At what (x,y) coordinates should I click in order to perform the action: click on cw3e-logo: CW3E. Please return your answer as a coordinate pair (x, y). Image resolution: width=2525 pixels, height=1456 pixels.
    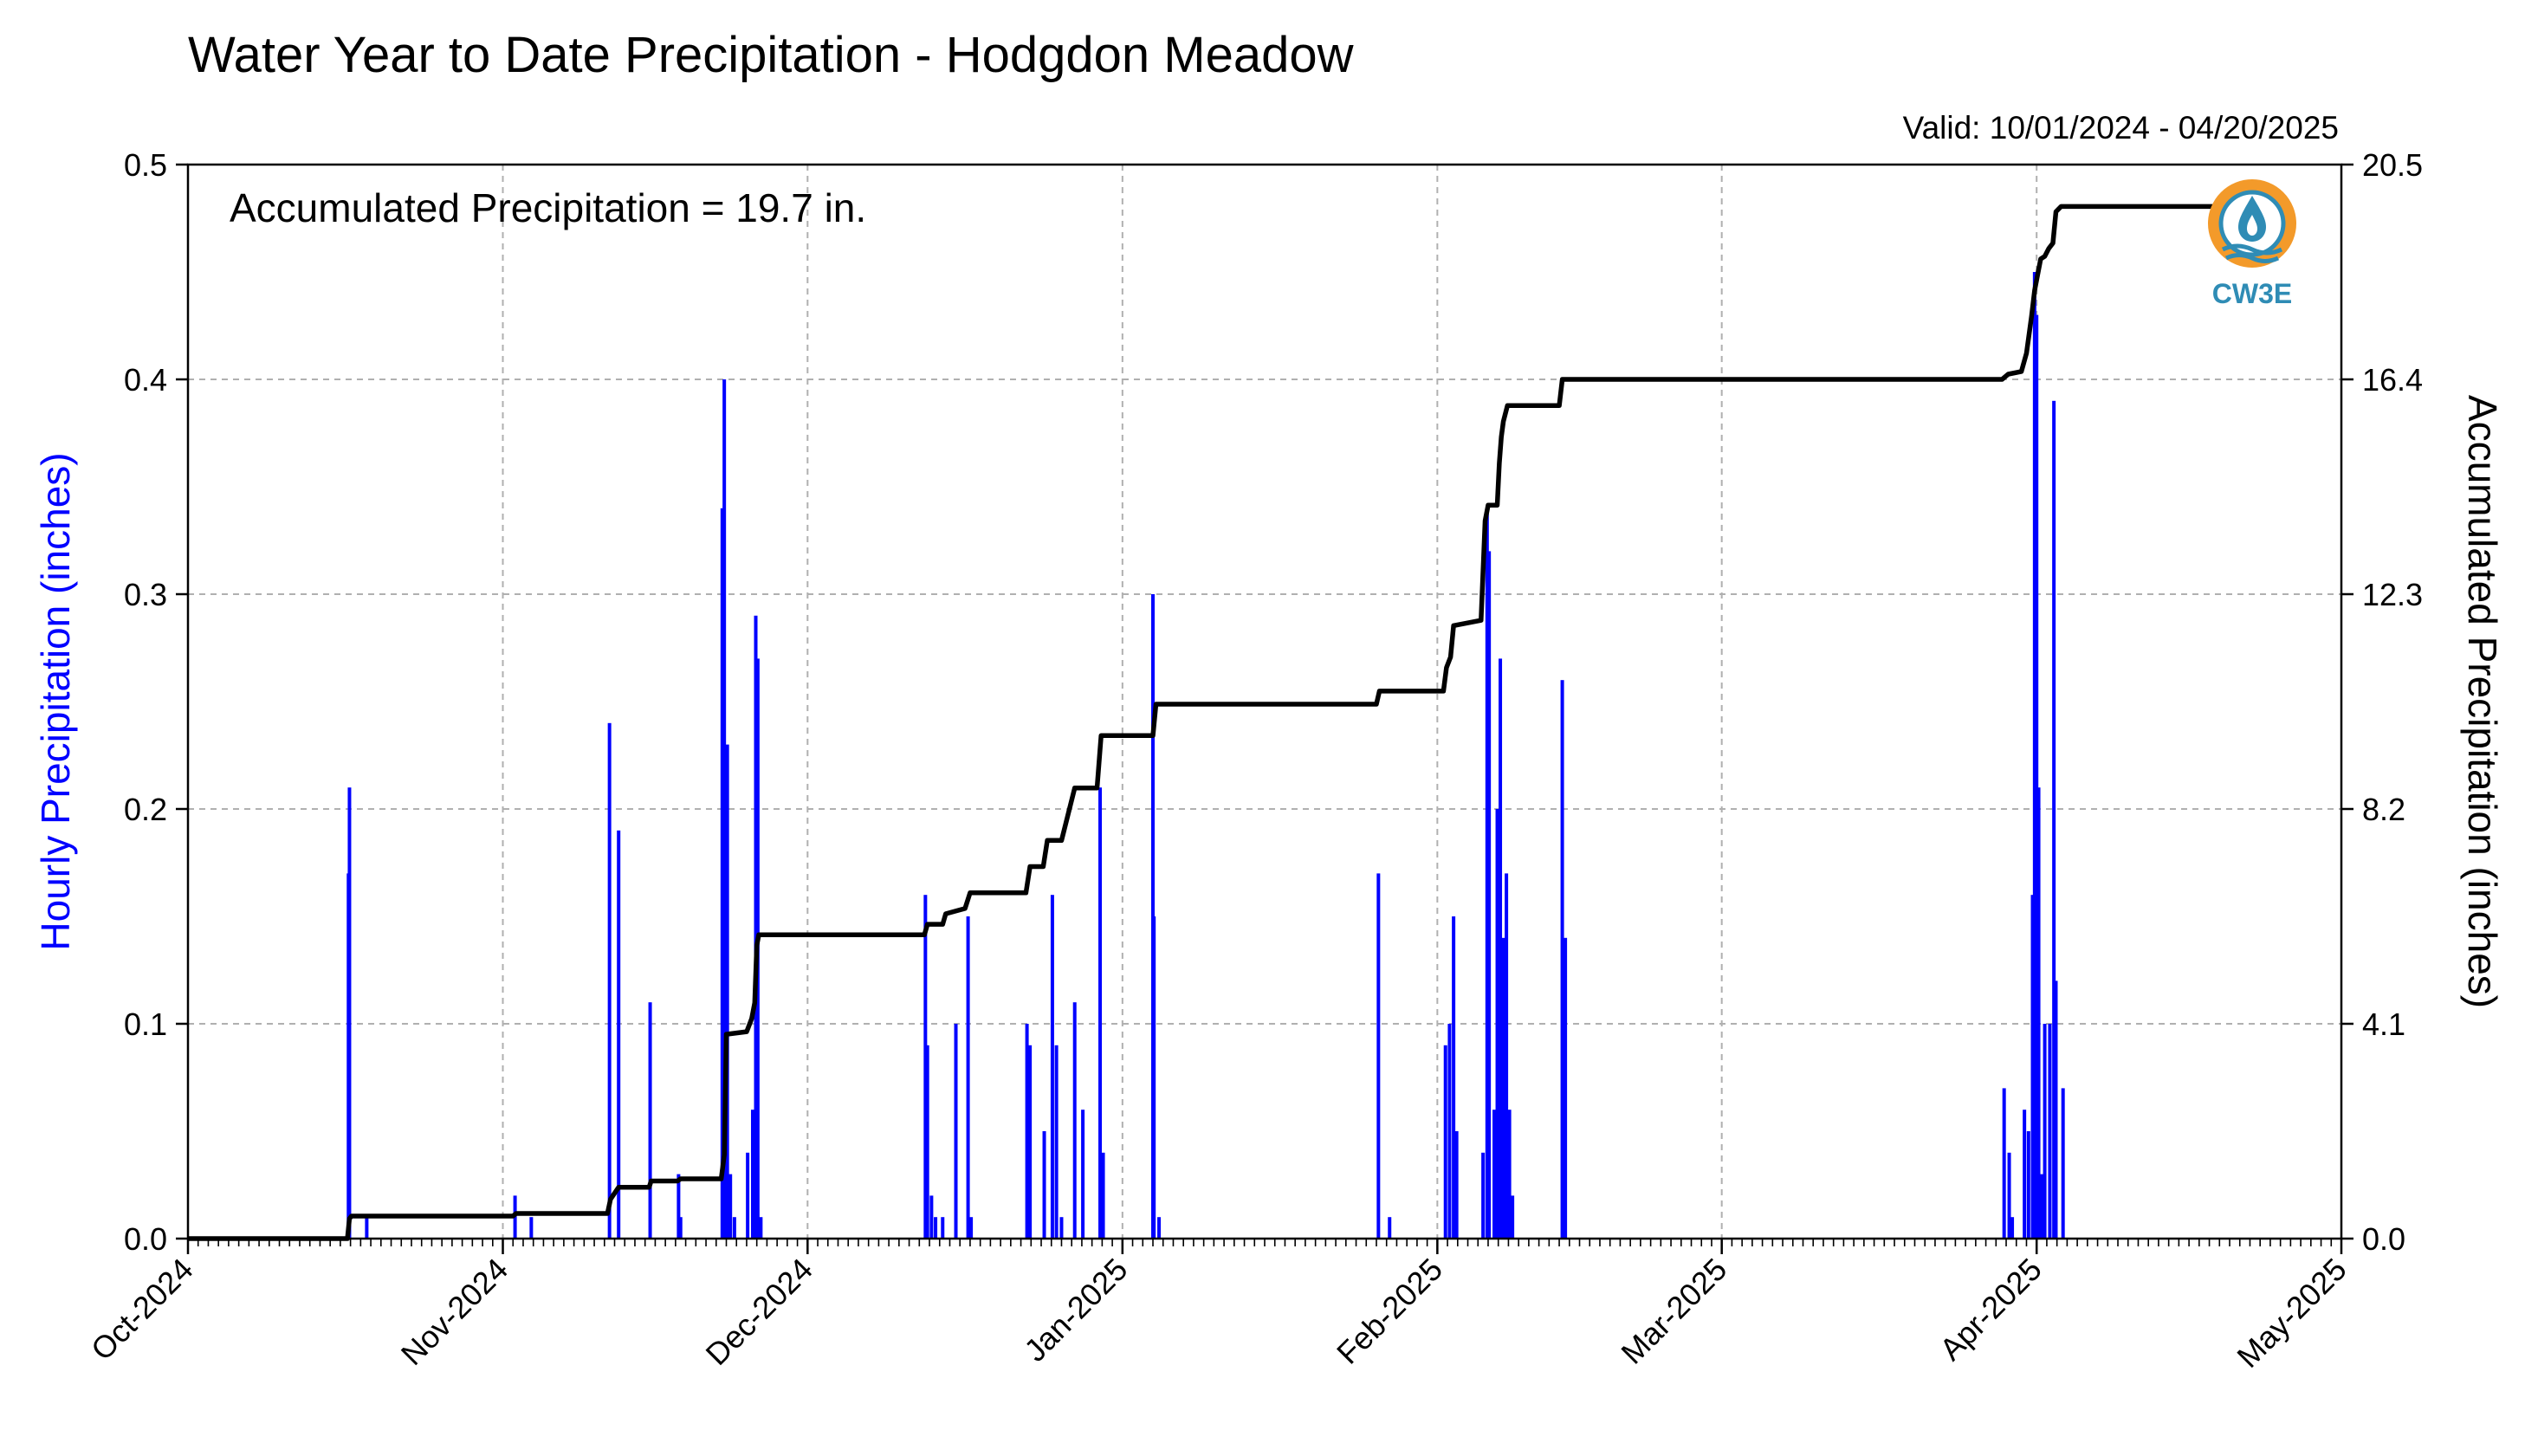
    Looking at the image, I should click on (2252, 244).